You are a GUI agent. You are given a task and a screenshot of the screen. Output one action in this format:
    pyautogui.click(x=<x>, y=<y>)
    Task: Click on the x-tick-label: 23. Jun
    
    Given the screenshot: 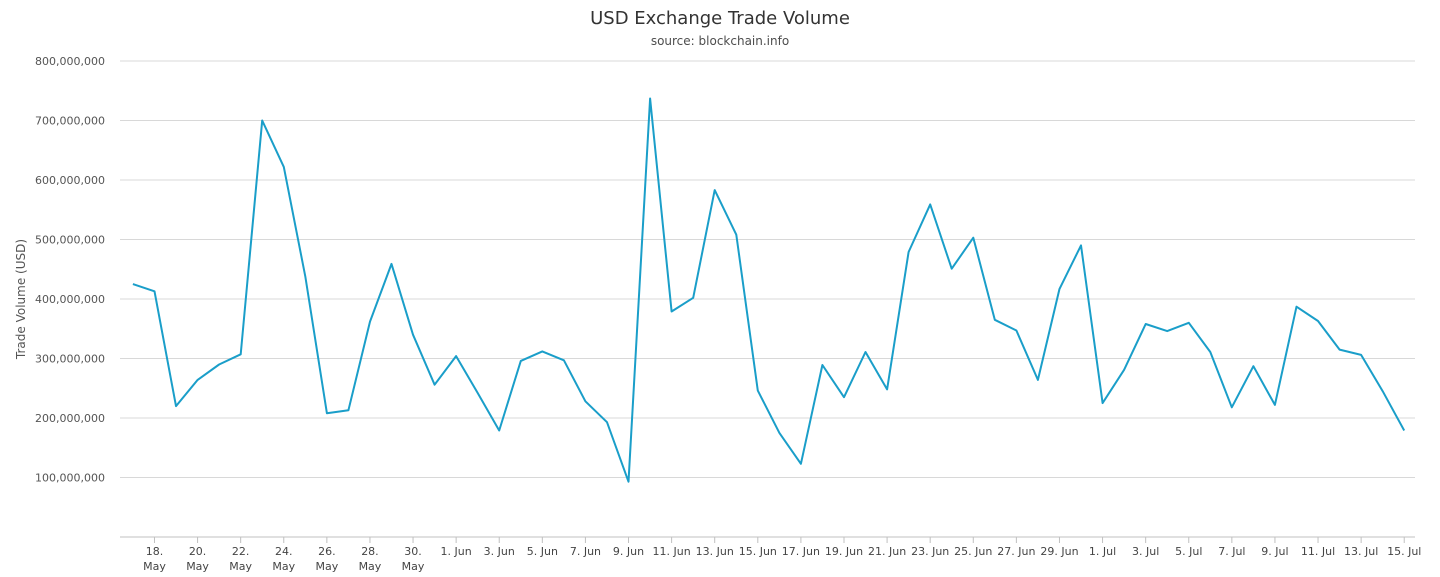 What is the action you would take?
    pyautogui.click(x=930, y=551)
    